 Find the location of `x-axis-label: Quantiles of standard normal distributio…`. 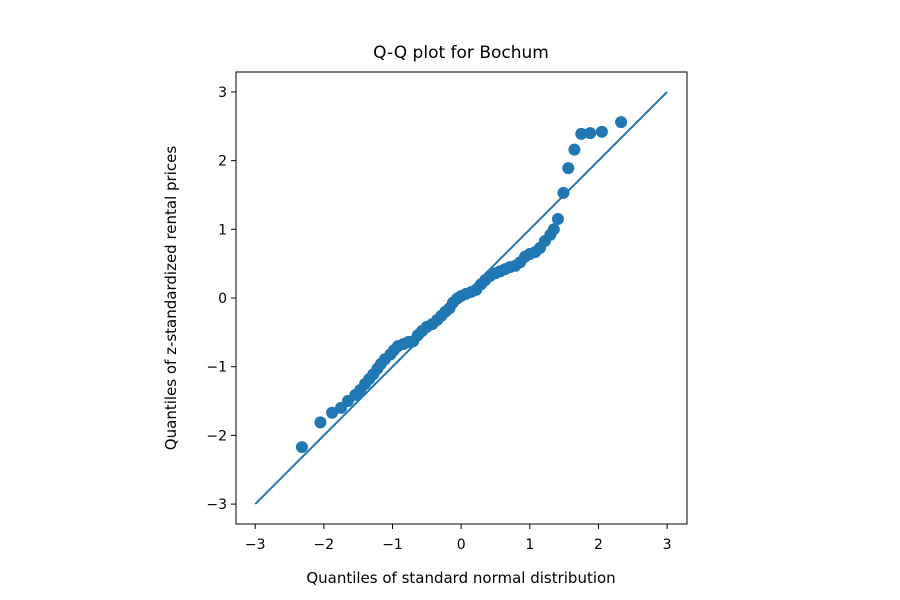

x-axis-label: Quantiles of standard normal distributio… is located at coordinates (460, 578).